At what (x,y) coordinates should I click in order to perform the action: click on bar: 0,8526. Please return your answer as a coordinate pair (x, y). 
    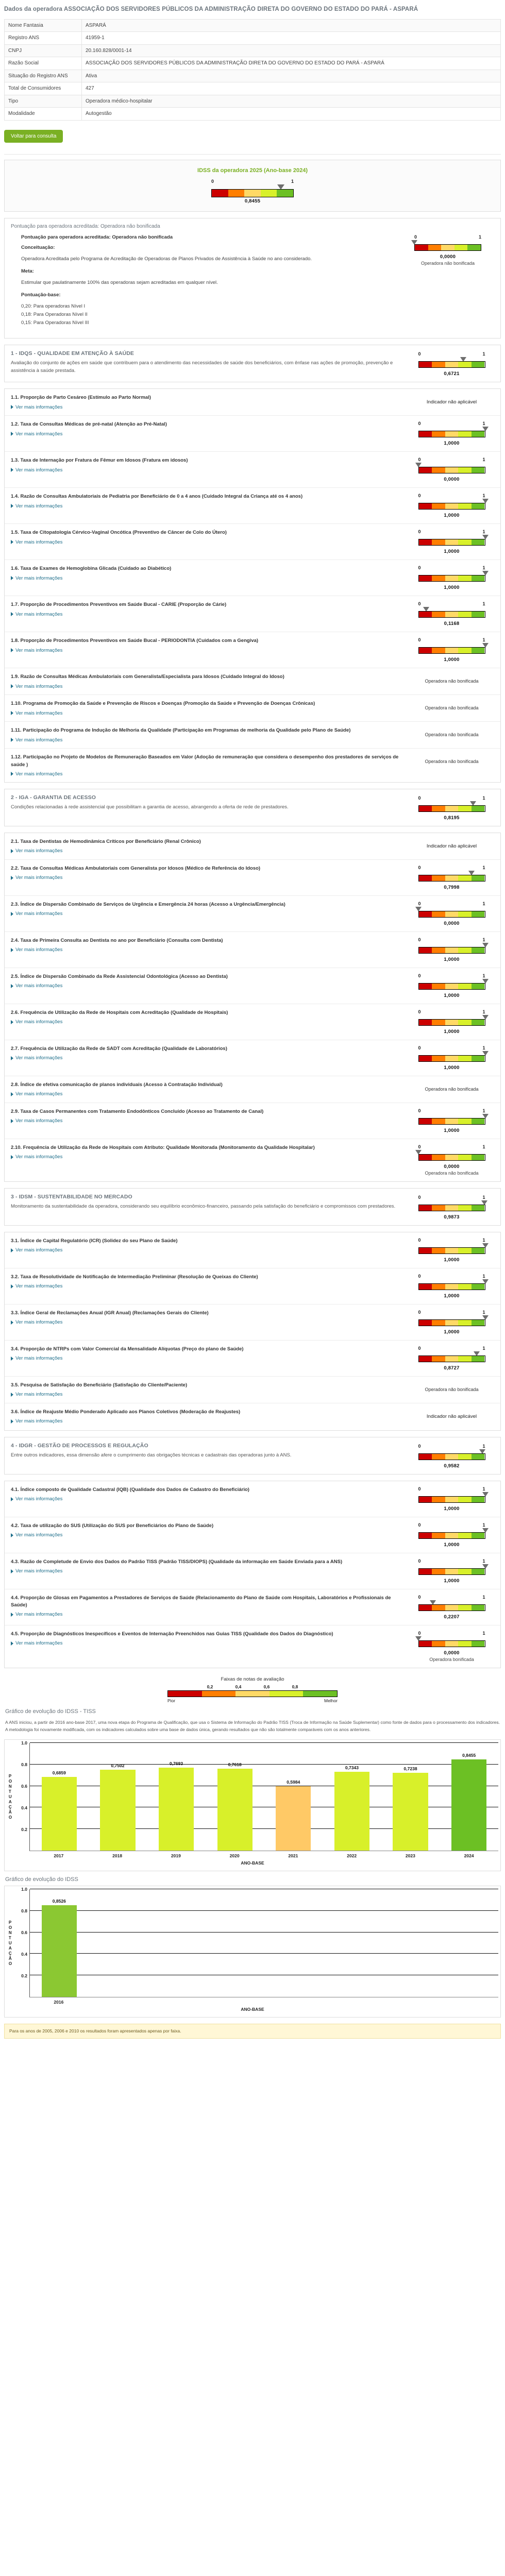
    Looking at the image, I should click on (59, 1948).